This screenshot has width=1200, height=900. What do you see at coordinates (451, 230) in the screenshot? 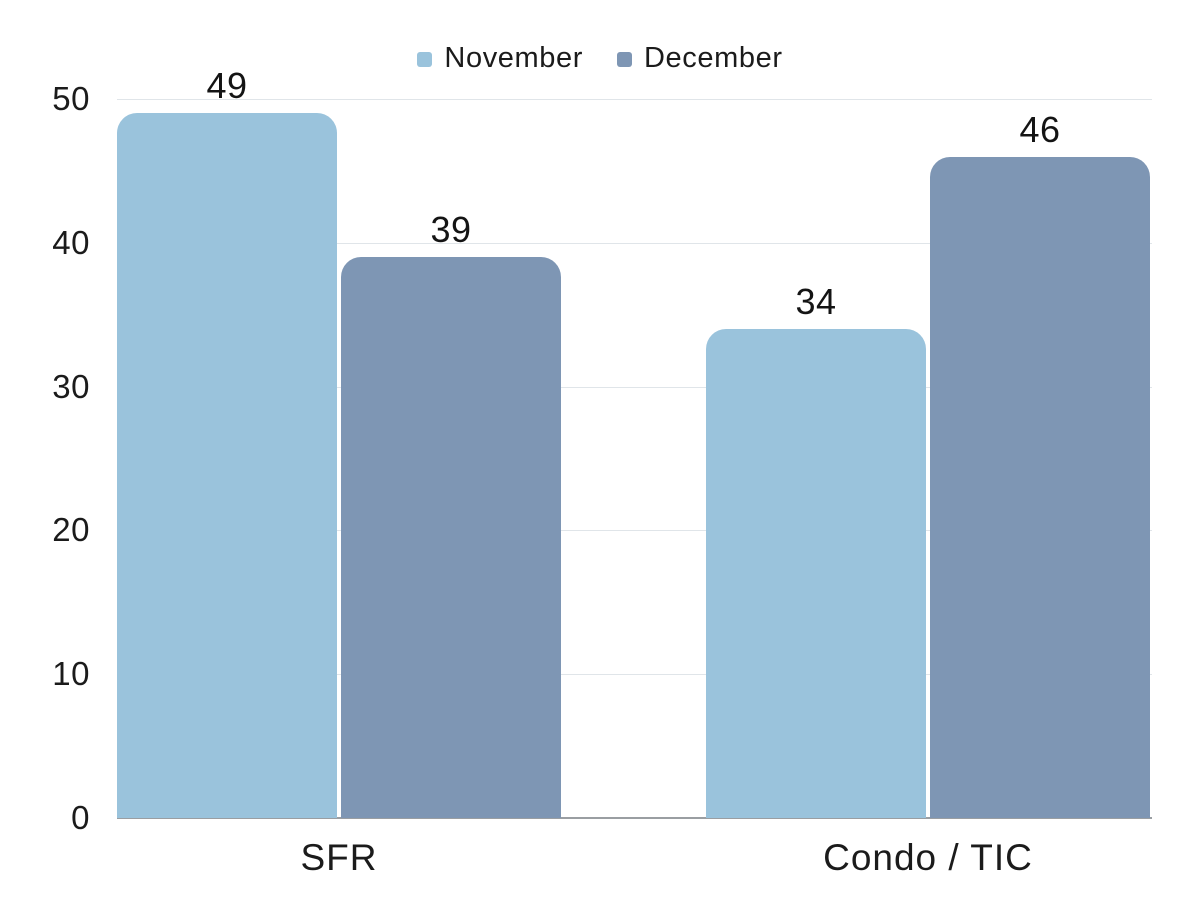
I see `bar-value-label: 39` at bounding box center [451, 230].